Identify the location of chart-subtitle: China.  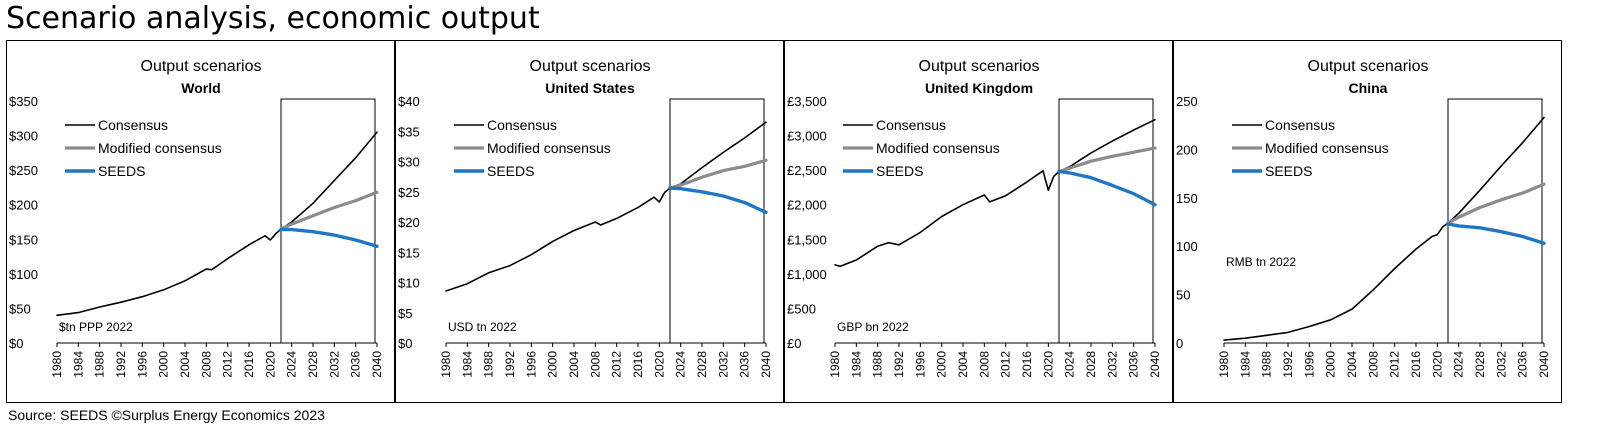
(1368, 88).